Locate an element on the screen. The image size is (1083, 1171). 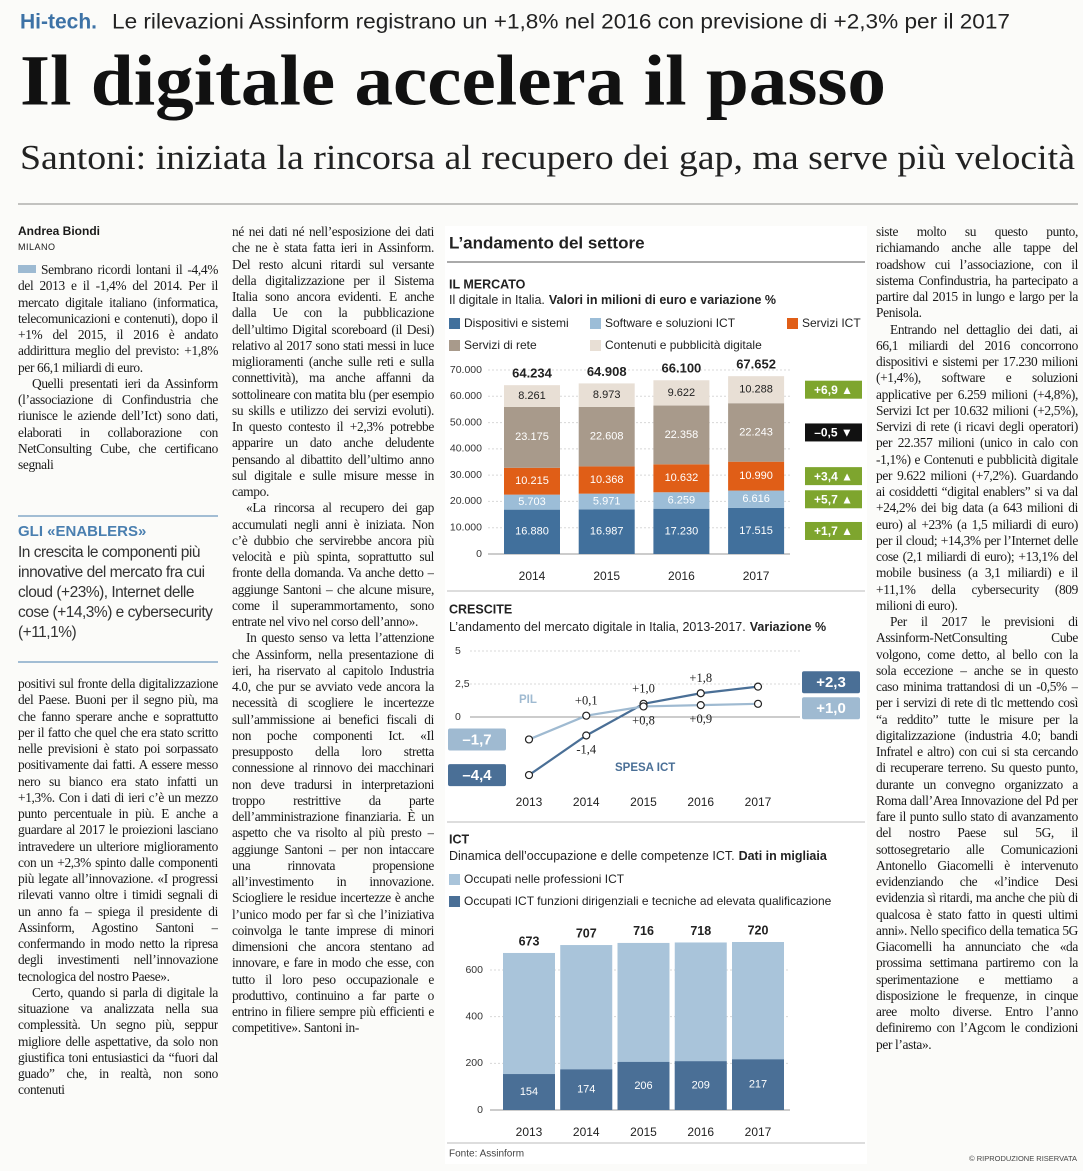
value-label: 716 is located at coordinates (643, 931).